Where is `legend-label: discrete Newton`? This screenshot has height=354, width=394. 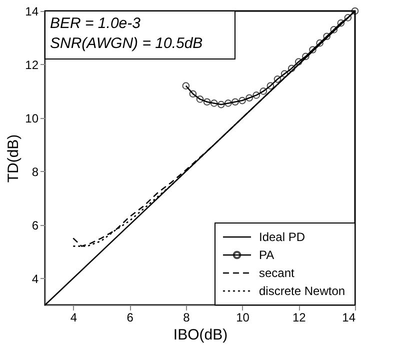
legend-label: discrete Newton is located at coordinates (302, 291).